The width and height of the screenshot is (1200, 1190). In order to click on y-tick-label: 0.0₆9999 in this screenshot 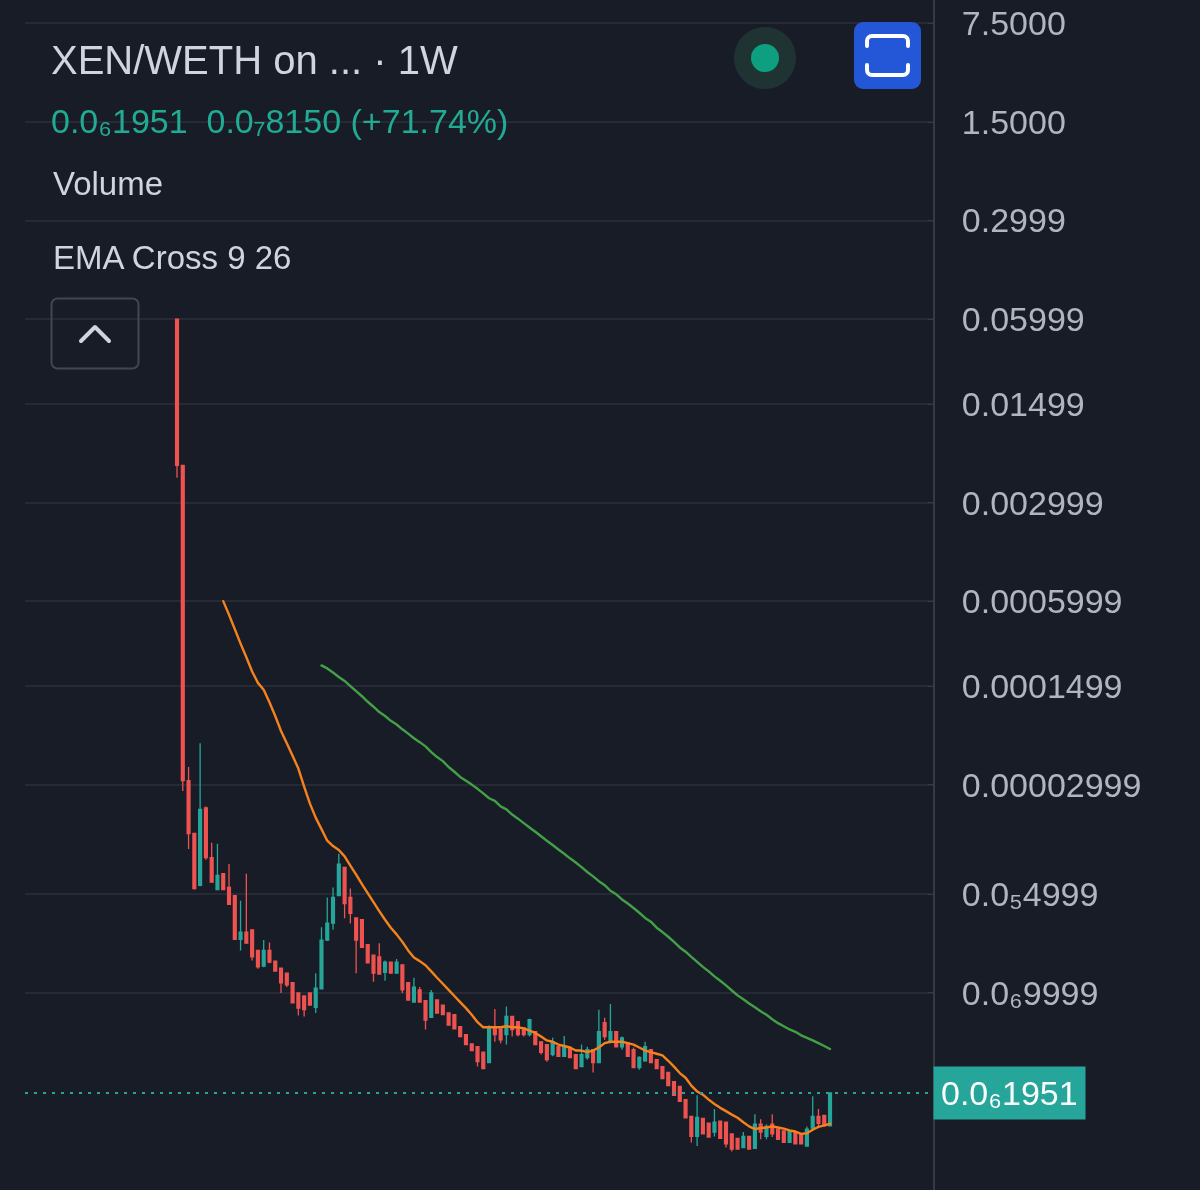, I will do `click(1030, 992)`.